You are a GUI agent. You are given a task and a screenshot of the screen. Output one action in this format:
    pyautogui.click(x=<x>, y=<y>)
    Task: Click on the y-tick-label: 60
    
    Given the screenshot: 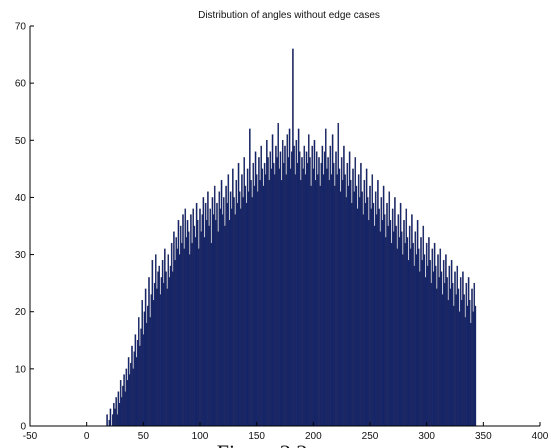 What is the action you would take?
    pyautogui.click(x=21, y=84)
    